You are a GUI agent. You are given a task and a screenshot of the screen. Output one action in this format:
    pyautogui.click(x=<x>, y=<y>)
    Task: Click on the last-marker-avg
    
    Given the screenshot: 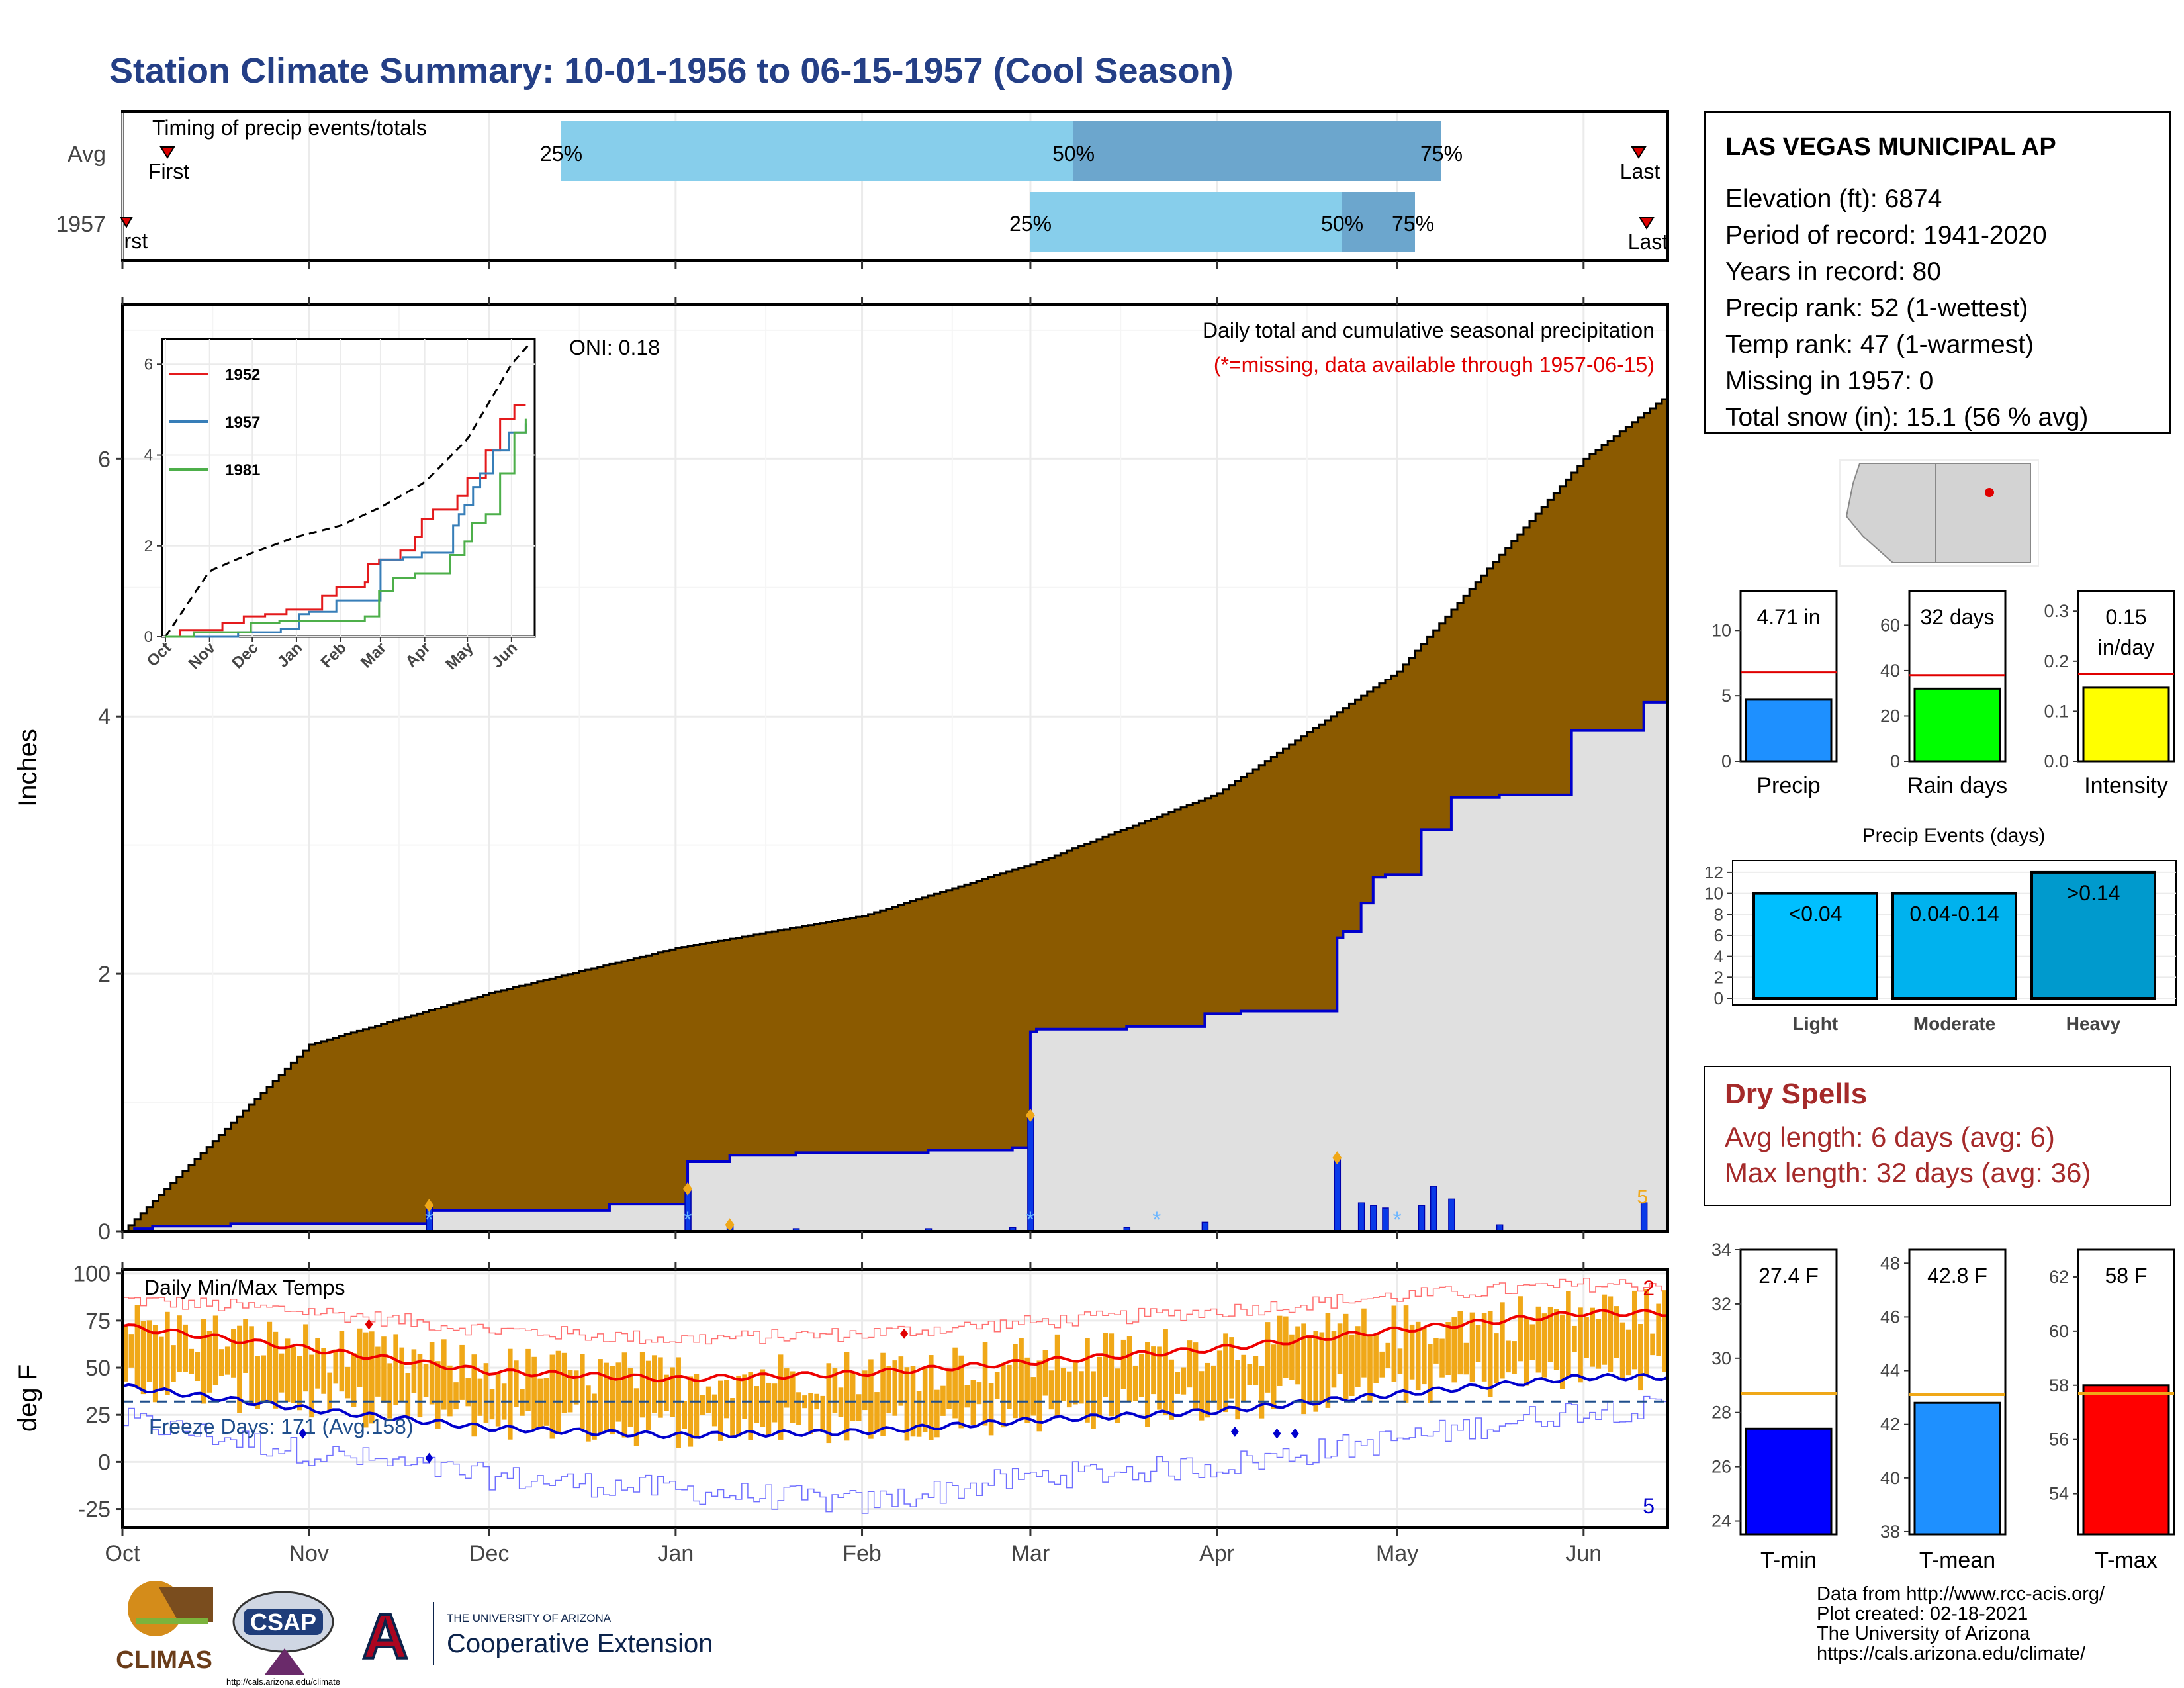 What is the action you would take?
    pyautogui.click(x=1639, y=152)
    